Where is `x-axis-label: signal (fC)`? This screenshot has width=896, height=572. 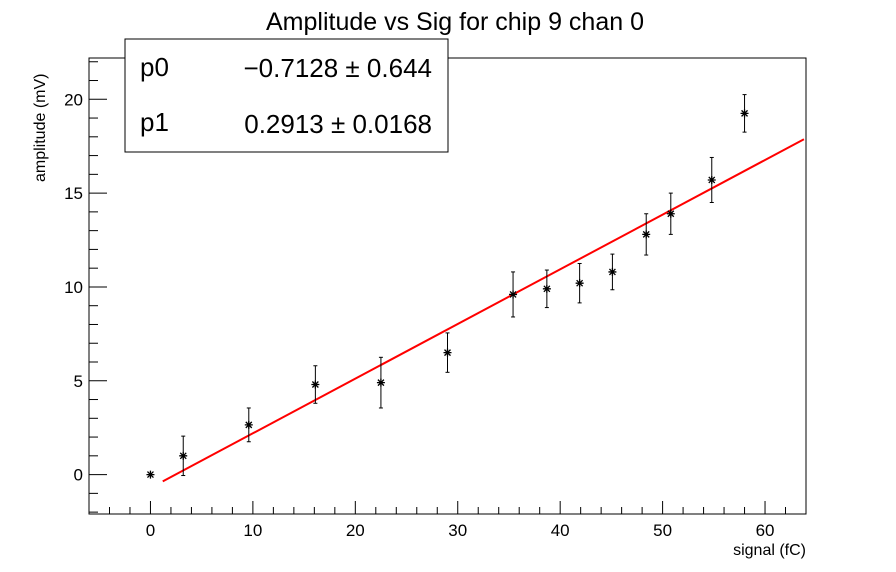
x-axis-label: signal (fC) is located at coordinates (769, 550).